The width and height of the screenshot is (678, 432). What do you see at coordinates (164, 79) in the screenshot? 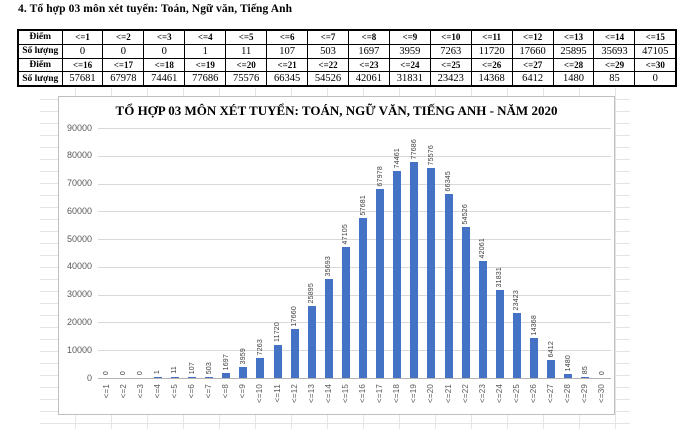
I see `count-value-cell: 74461` at bounding box center [164, 79].